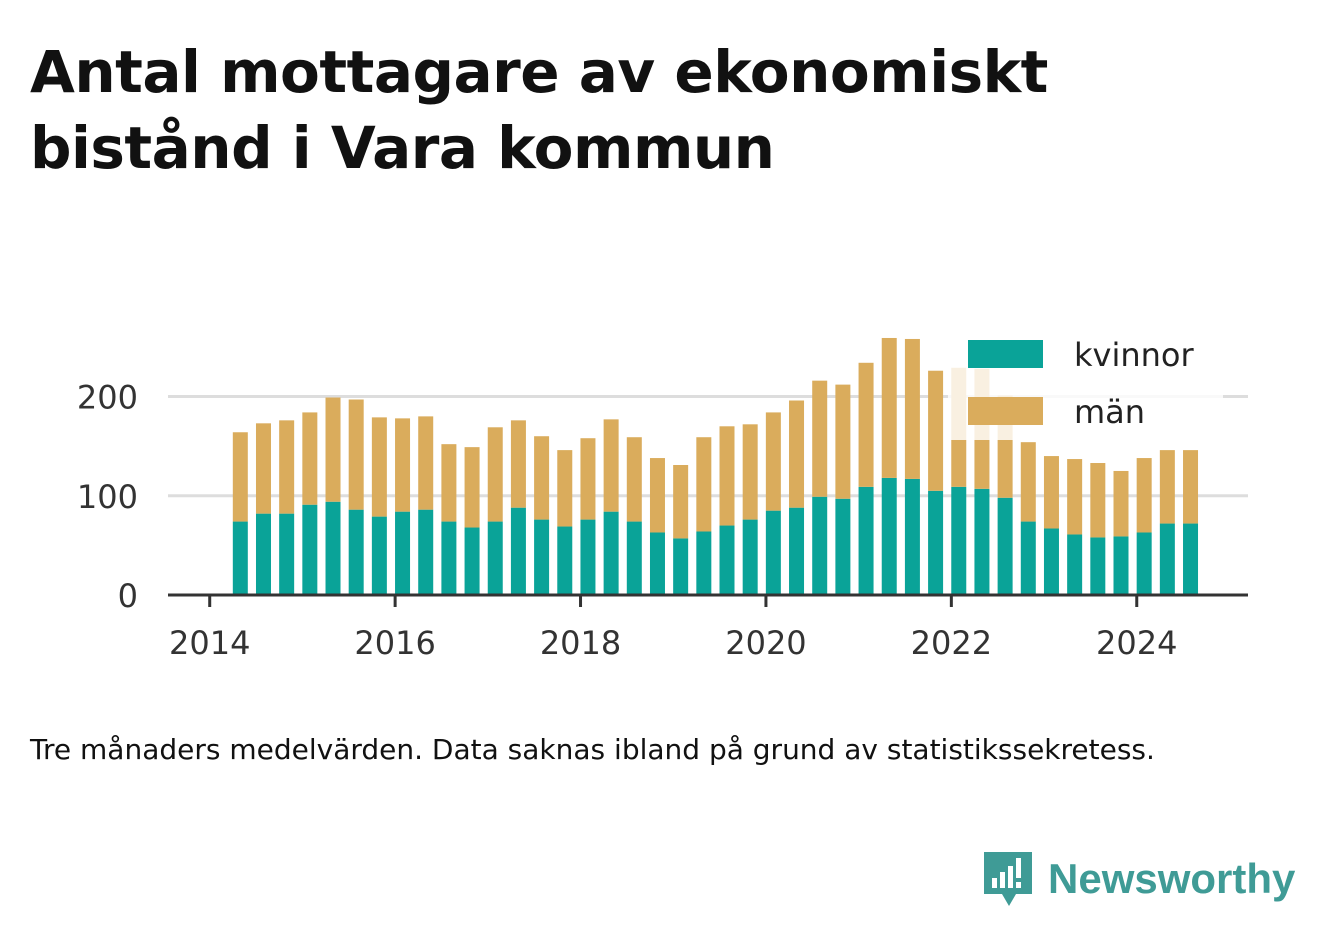 This screenshot has width=1322, height=939. What do you see at coordinates (128, 596) in the screenshot?
I see `y-tick-label: 0` at bounding box center [128, 596].